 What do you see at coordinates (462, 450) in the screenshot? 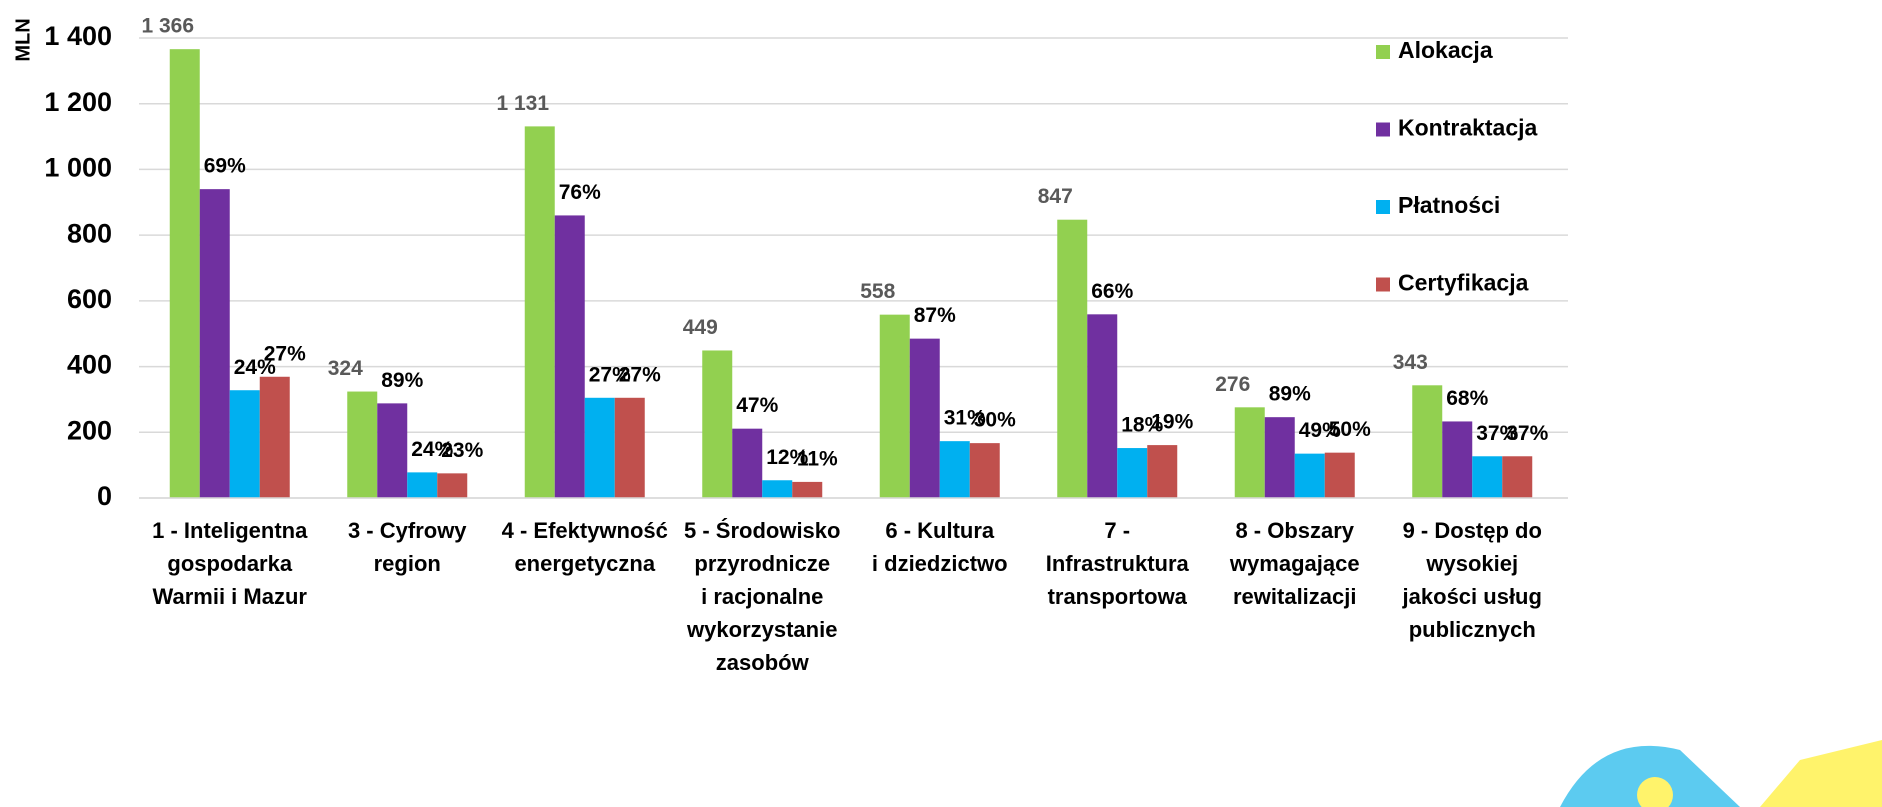
I see `data-label: 23%` at bounding box center [462, 450].